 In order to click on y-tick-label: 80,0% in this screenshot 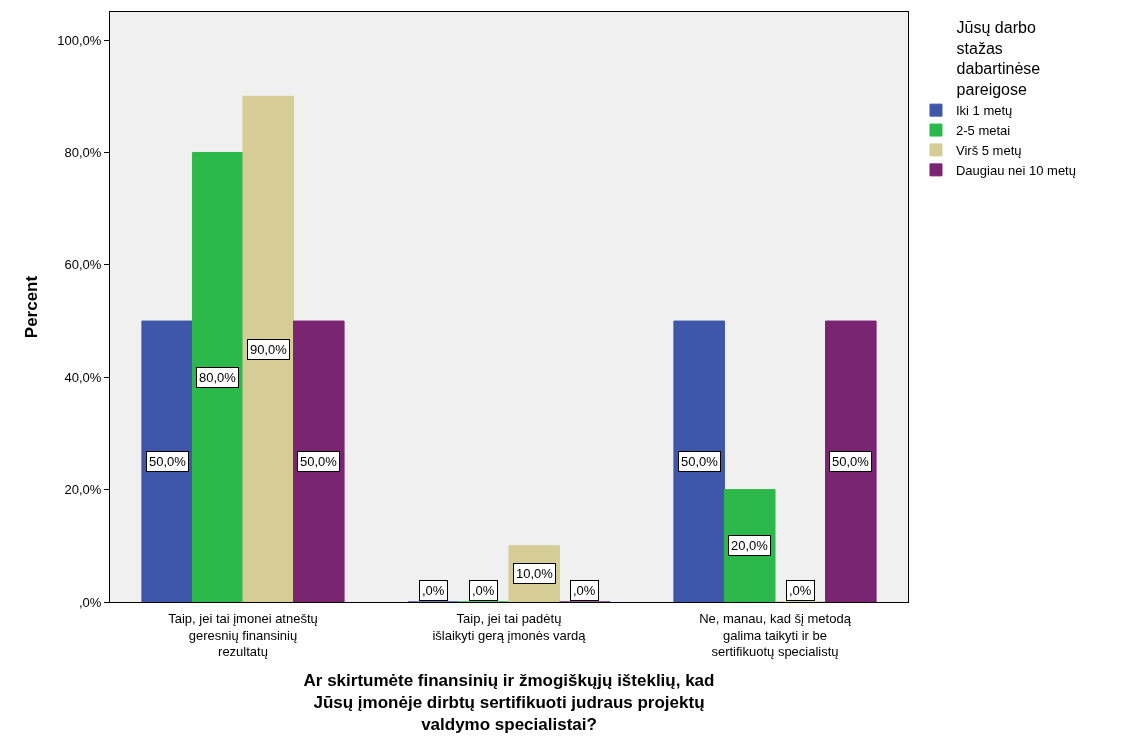, I will do `click(83, 153)`.